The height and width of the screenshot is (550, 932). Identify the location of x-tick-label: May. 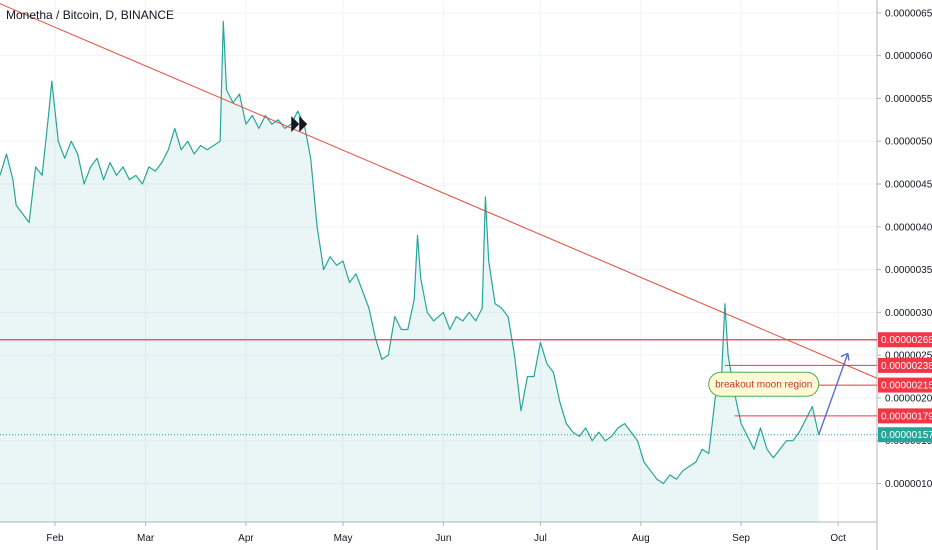
(343, 538).